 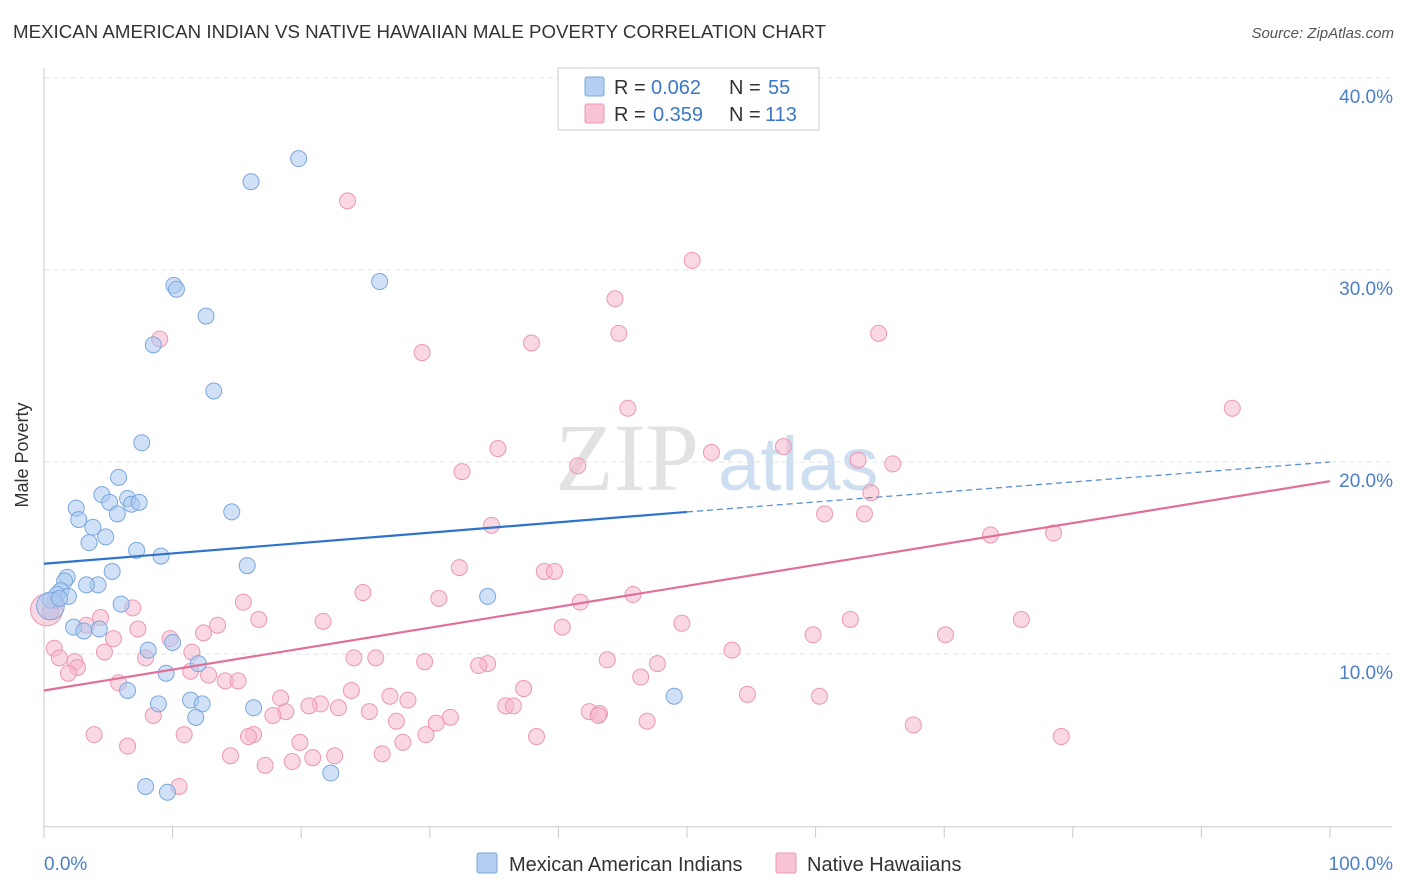 I want to click on legend-bottom-swatch-blue, so click(x=487, y=863).